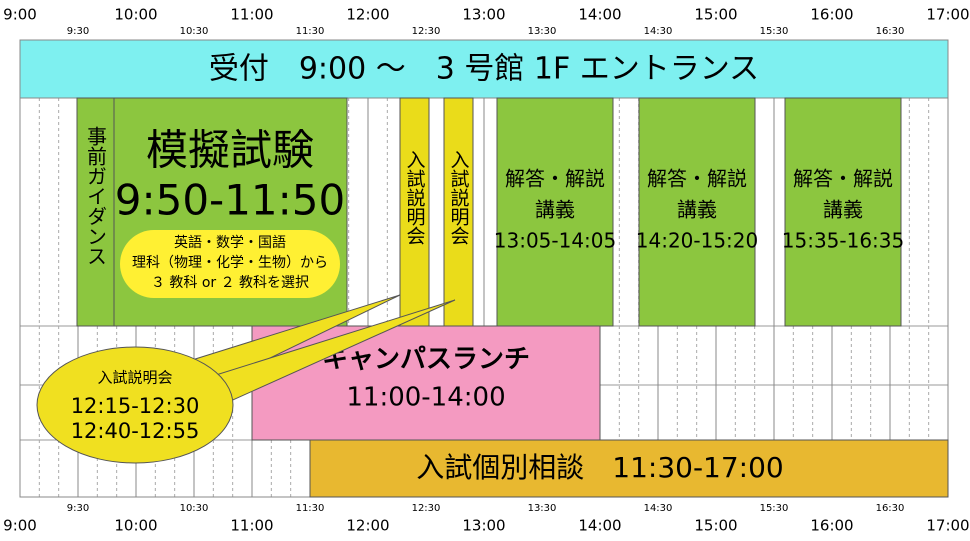  Describe the element at coordinates (251, 526) in the screenshot. I see `hour-label-bottom: 11:00` at that location.